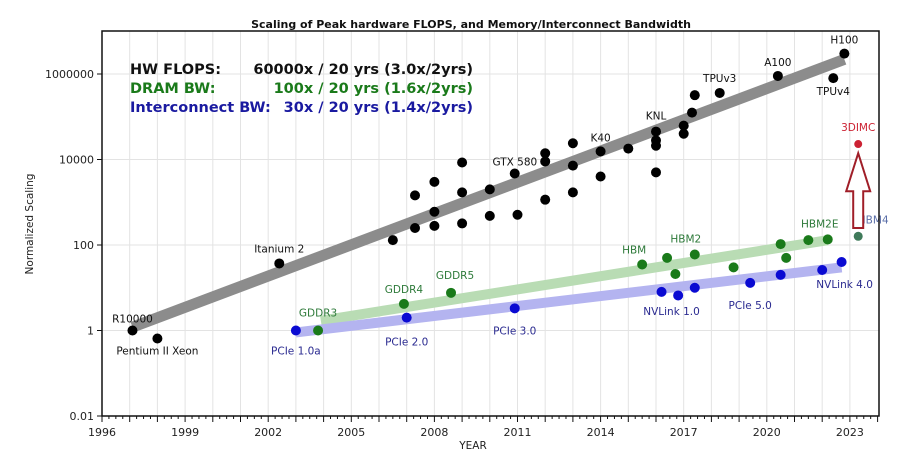 This screenshot has width=901, height=472. What do you see at coordinates (719, 79) in the screenshot?
I see `point-label: TPUv3` at bounding box center [719, 79].